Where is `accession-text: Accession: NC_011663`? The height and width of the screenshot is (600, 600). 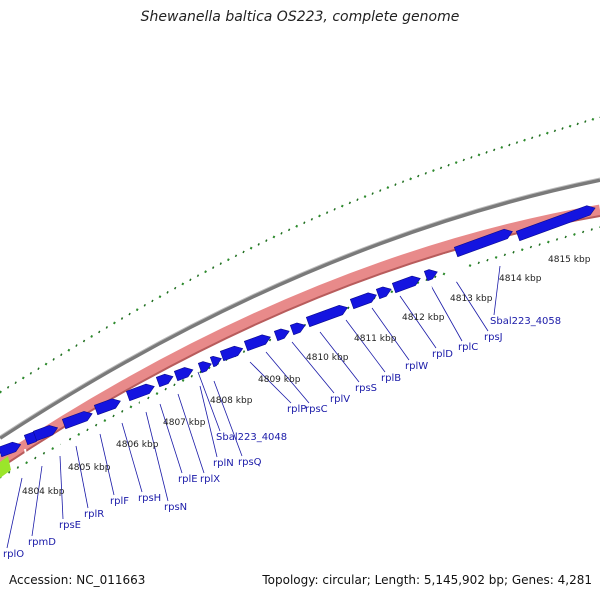
accession-text: Accession: NC_011663 is located at coordinates (77, 580).